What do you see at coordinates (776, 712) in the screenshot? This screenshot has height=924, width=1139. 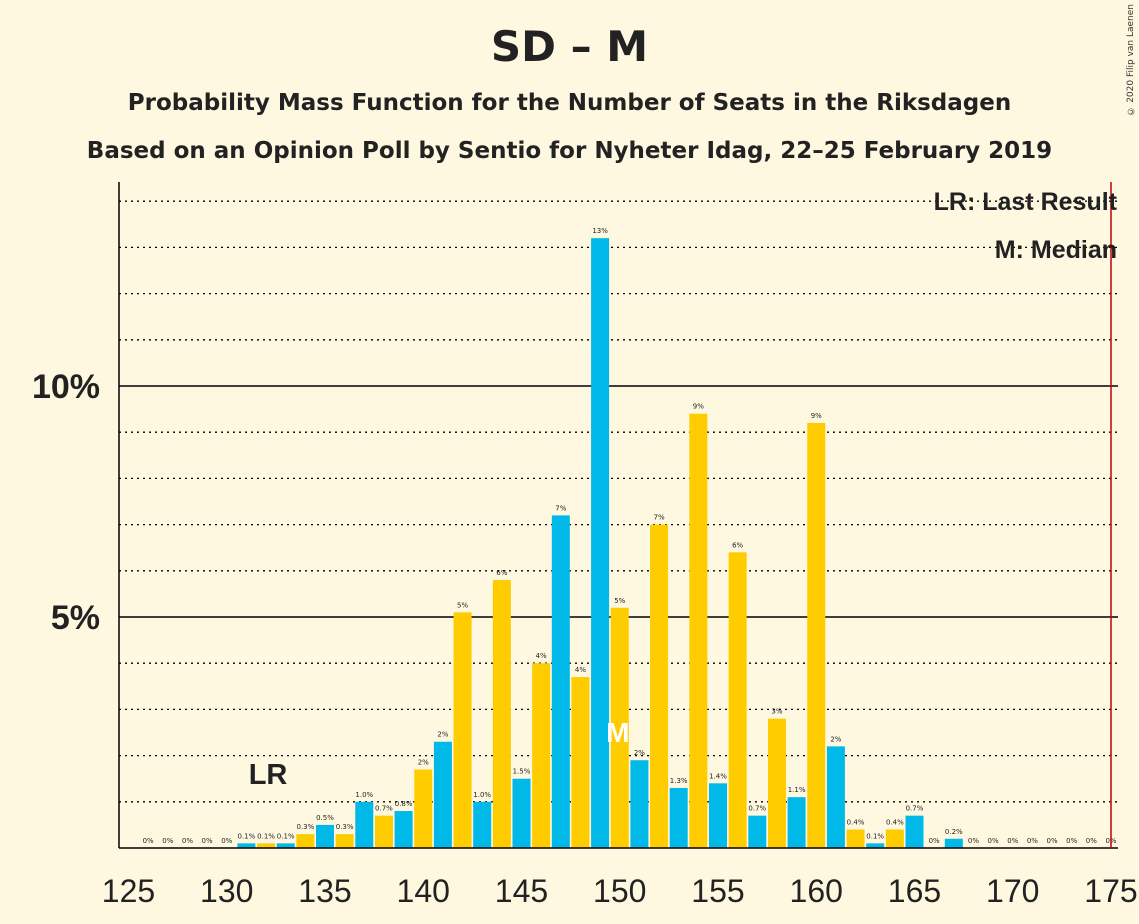 I see `bar-value-label: 3%` at bounding box center [776, 712].